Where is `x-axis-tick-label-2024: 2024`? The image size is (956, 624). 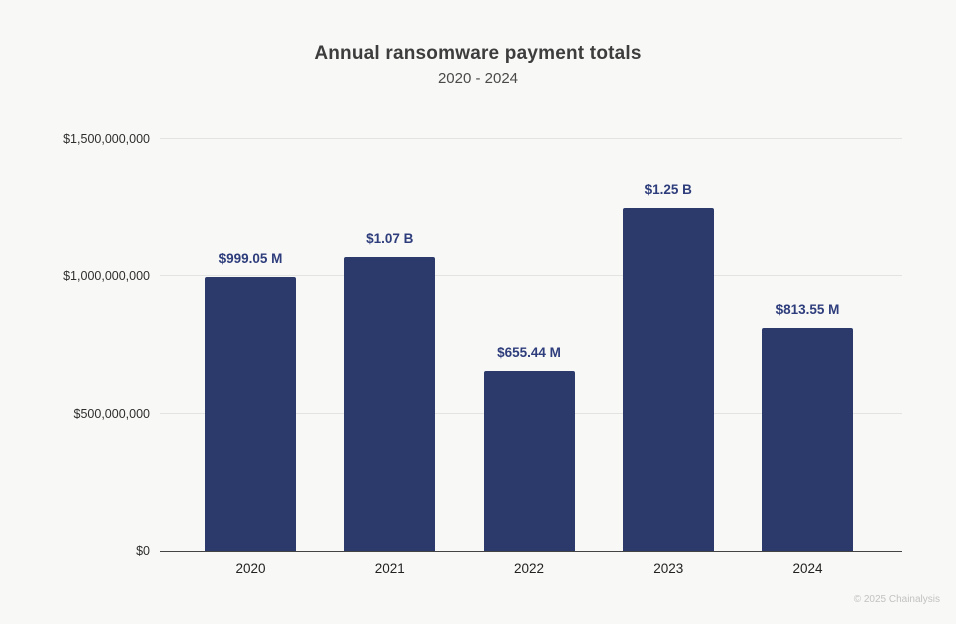
x-axis-tick-label-2024: 2024 is located at coordinates (807, 568).